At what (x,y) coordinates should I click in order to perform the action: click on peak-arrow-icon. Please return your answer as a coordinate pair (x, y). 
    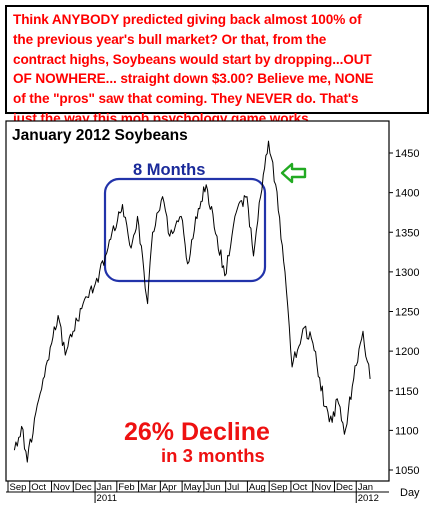
    Looking at the image, I should click on (293, 173).